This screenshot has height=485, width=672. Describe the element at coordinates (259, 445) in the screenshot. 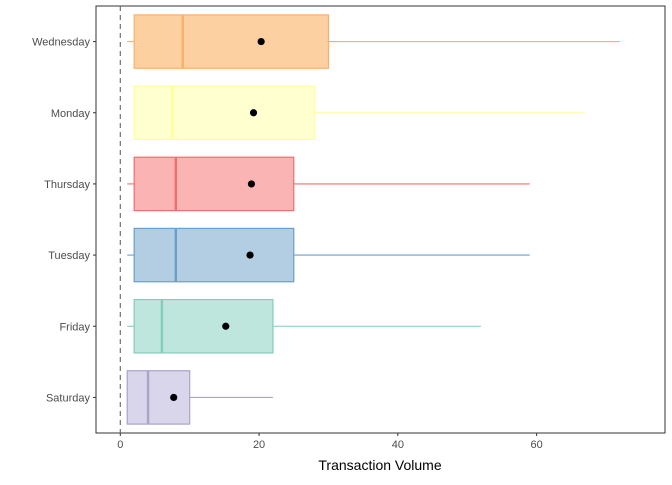

I see `x-tick-label-20: 20` at that location.